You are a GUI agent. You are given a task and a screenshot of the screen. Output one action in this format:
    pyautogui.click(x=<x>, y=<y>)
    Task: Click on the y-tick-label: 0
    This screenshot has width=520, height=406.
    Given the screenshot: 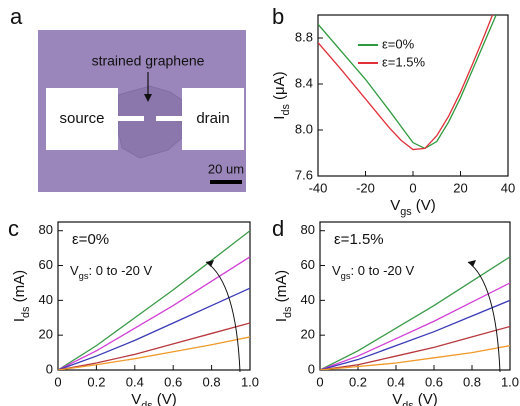 What is the action you would take?
    pyautogui.click(x=49, y=368)
    